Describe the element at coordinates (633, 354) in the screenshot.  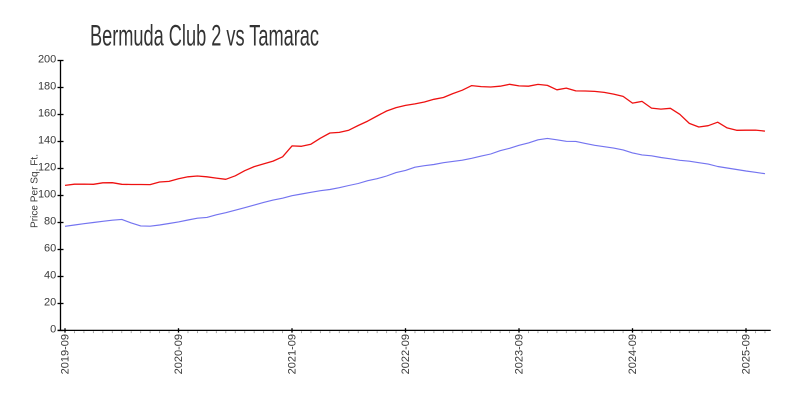
I see `svg-text: 2024-09` at that location.